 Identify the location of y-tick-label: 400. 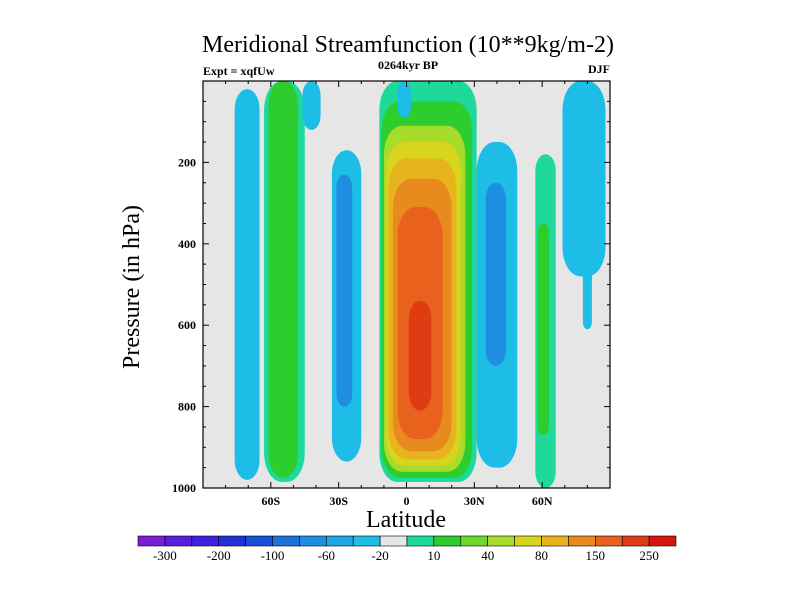
(187, 244).